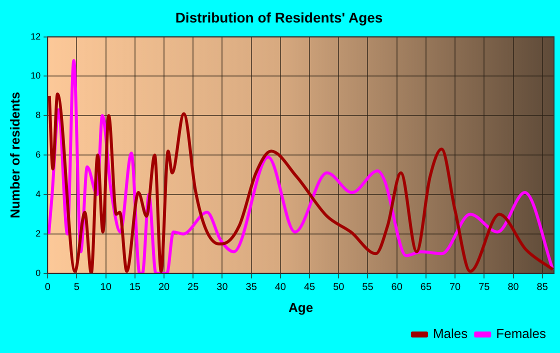  What do you see at coordinates (222, 288) in the screenshot?
I see `x-tick-label: 30` at bounding box center [222, 288].